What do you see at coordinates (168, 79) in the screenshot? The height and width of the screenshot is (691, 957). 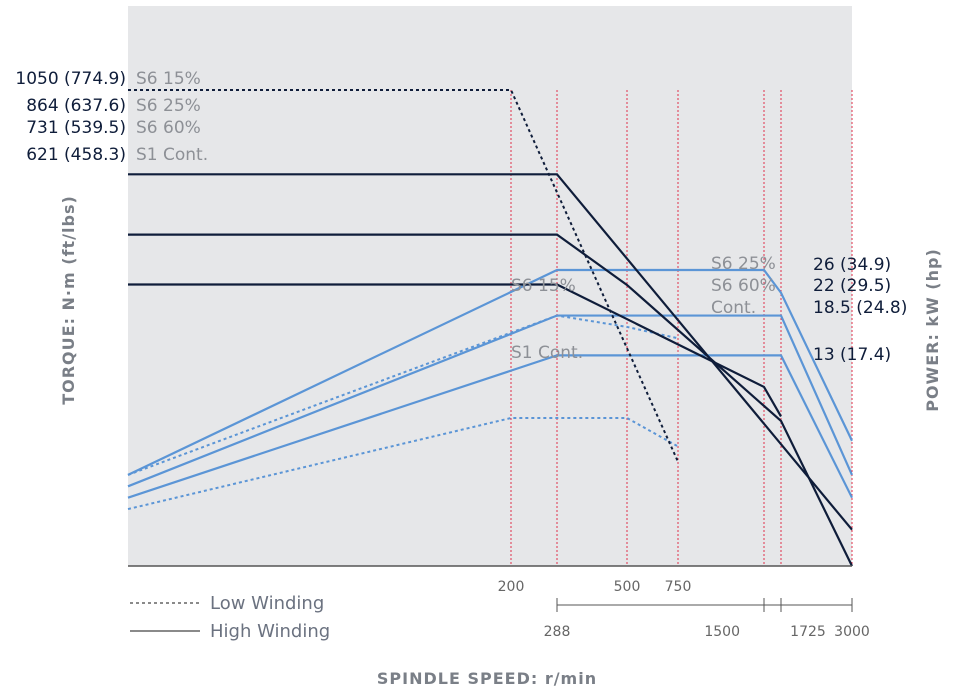 I see `torque-series-label: S6 15%` at bounding box center [168, 79].